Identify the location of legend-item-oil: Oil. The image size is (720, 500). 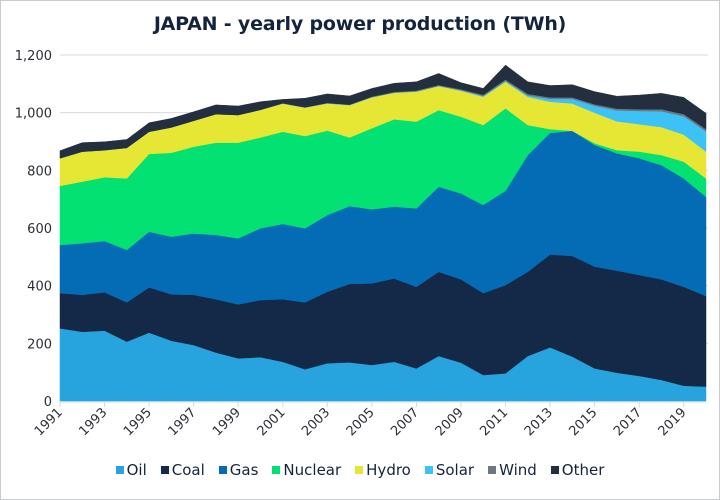
(131, 470).